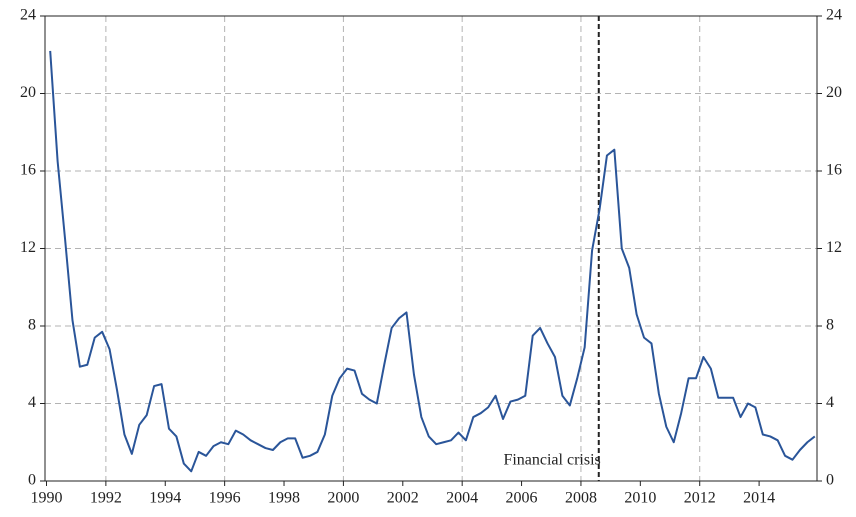 The image size is (856, 517). I want to click on x-tick-label: 2006, so click(522, 498).